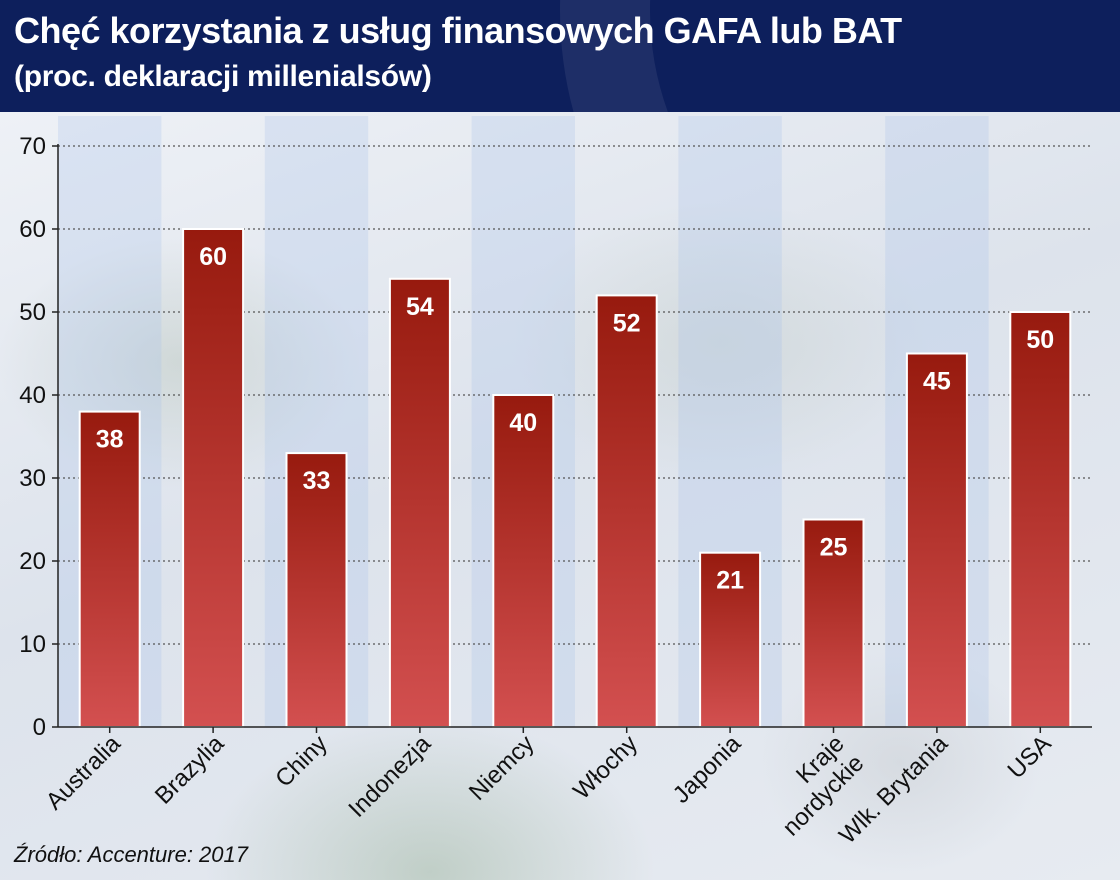 This screenshot has width=1120, height=880. Describe the element at coordinates (730, 581) in the screenshot. I see `data-label: 21` at that location.